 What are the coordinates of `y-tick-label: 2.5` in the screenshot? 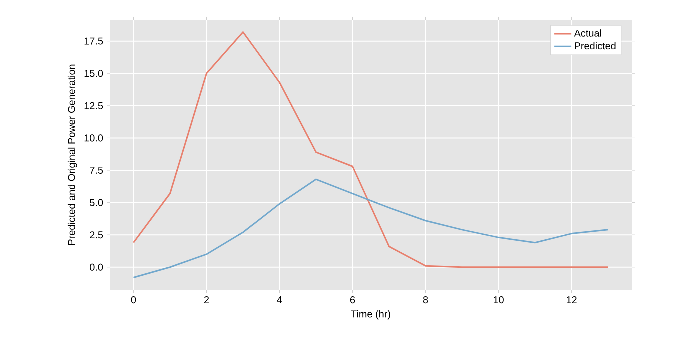 It's located at (97, 235).